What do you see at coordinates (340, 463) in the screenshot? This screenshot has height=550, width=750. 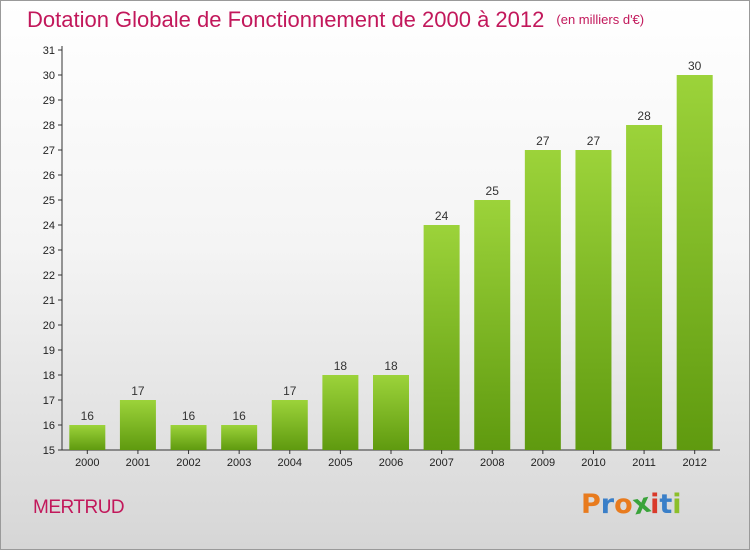 I see `x-tick-label: 2005` at bounding box center [340, 463].